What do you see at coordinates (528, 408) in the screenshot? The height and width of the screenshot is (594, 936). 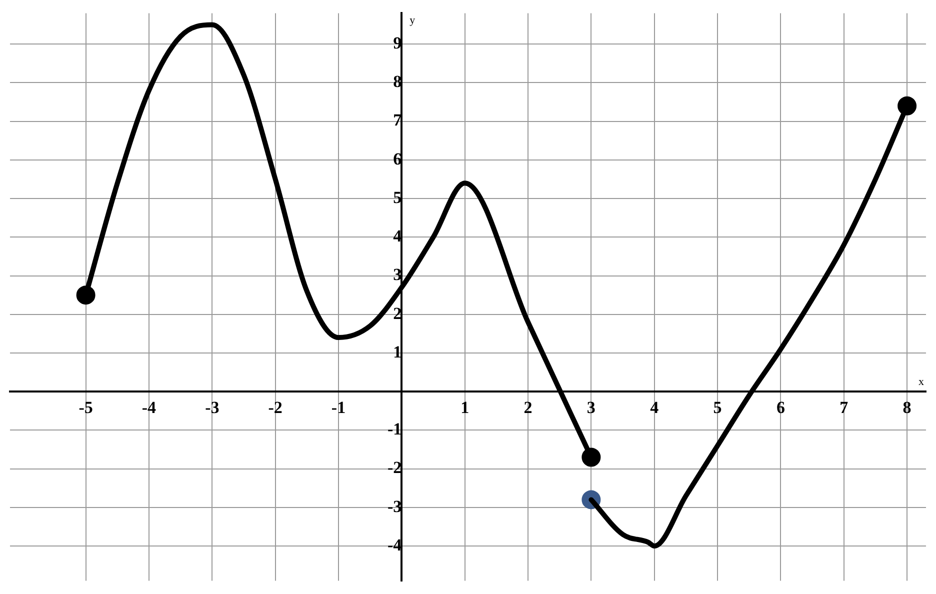 I see `x-tick-label: 2` at bounding box center [528, 408].